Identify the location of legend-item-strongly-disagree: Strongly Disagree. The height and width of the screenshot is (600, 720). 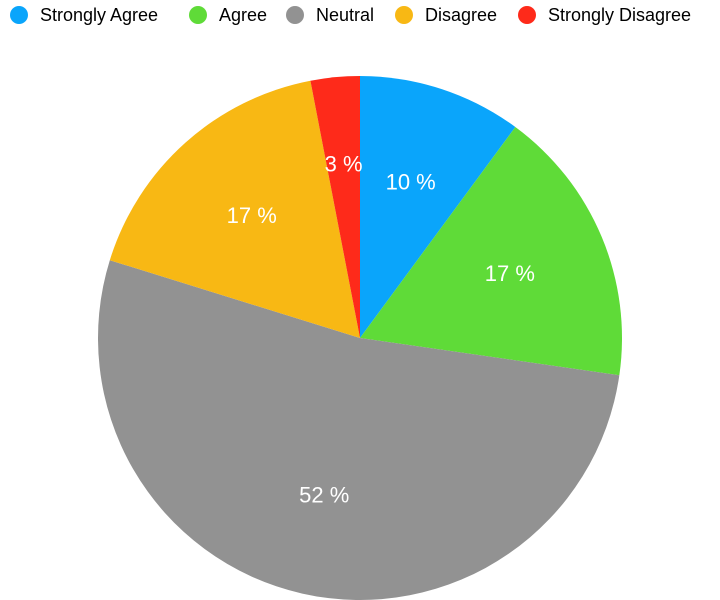
(604, 15).